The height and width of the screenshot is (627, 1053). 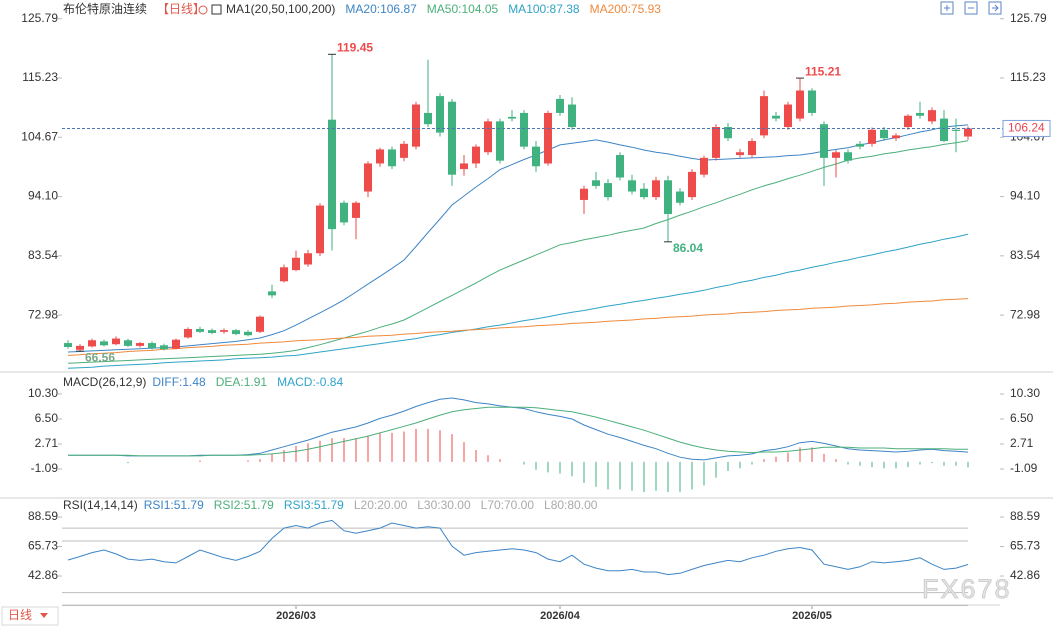 I want to click on legend-entry: MA50:104.05, so click(x=463, y=9).